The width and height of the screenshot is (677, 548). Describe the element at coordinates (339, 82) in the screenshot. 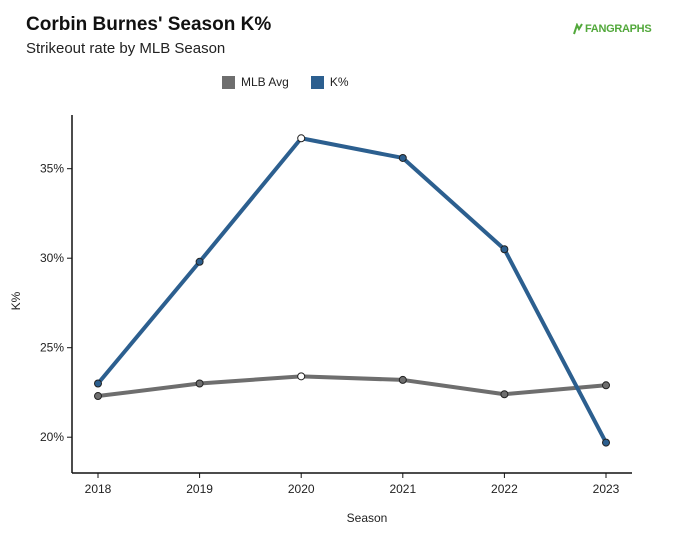

I see `legend-label-k-pct: K%` at that location.